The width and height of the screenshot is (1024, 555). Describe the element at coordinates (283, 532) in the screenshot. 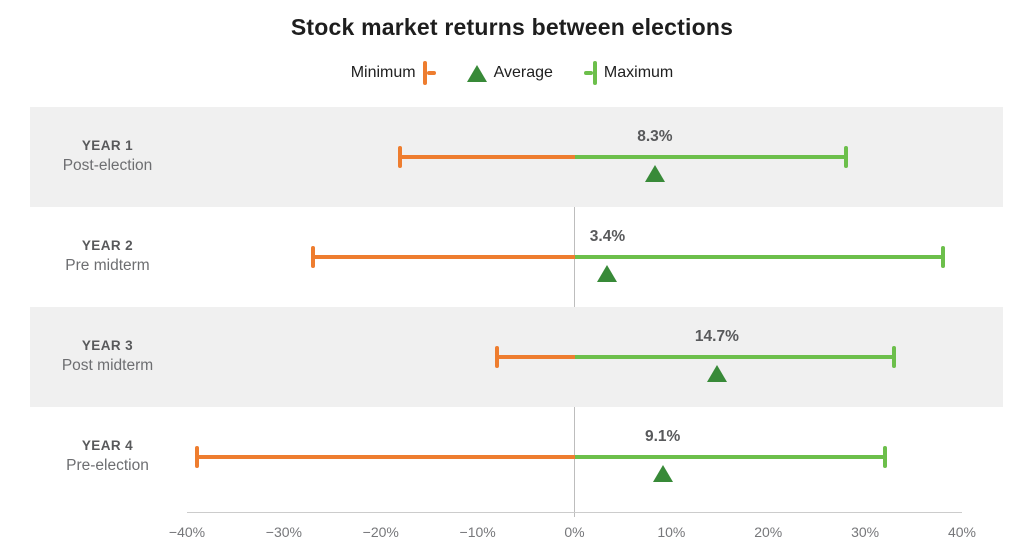

I see `x-axis-tick-label: −30%` at that location.